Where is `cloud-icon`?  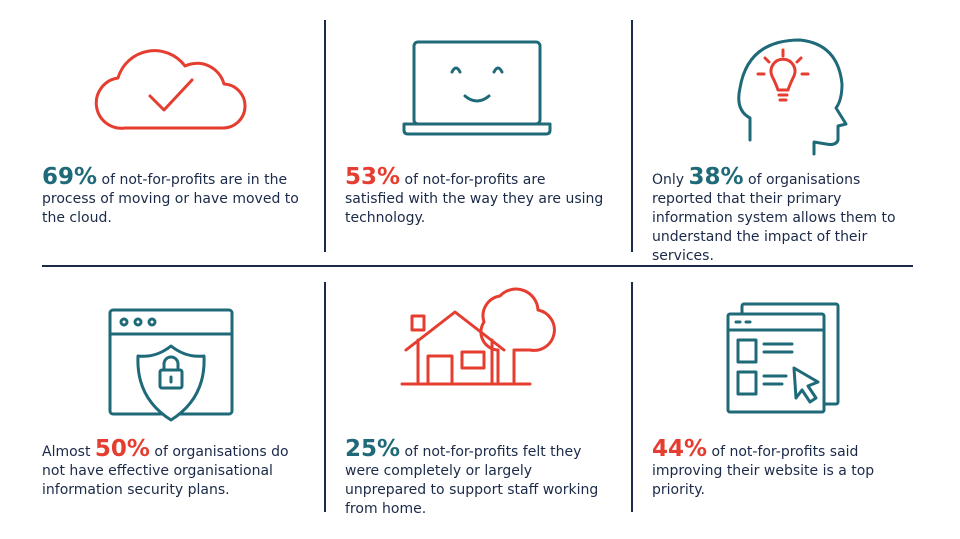 cloud-icon is located at coordinates (170, 89).